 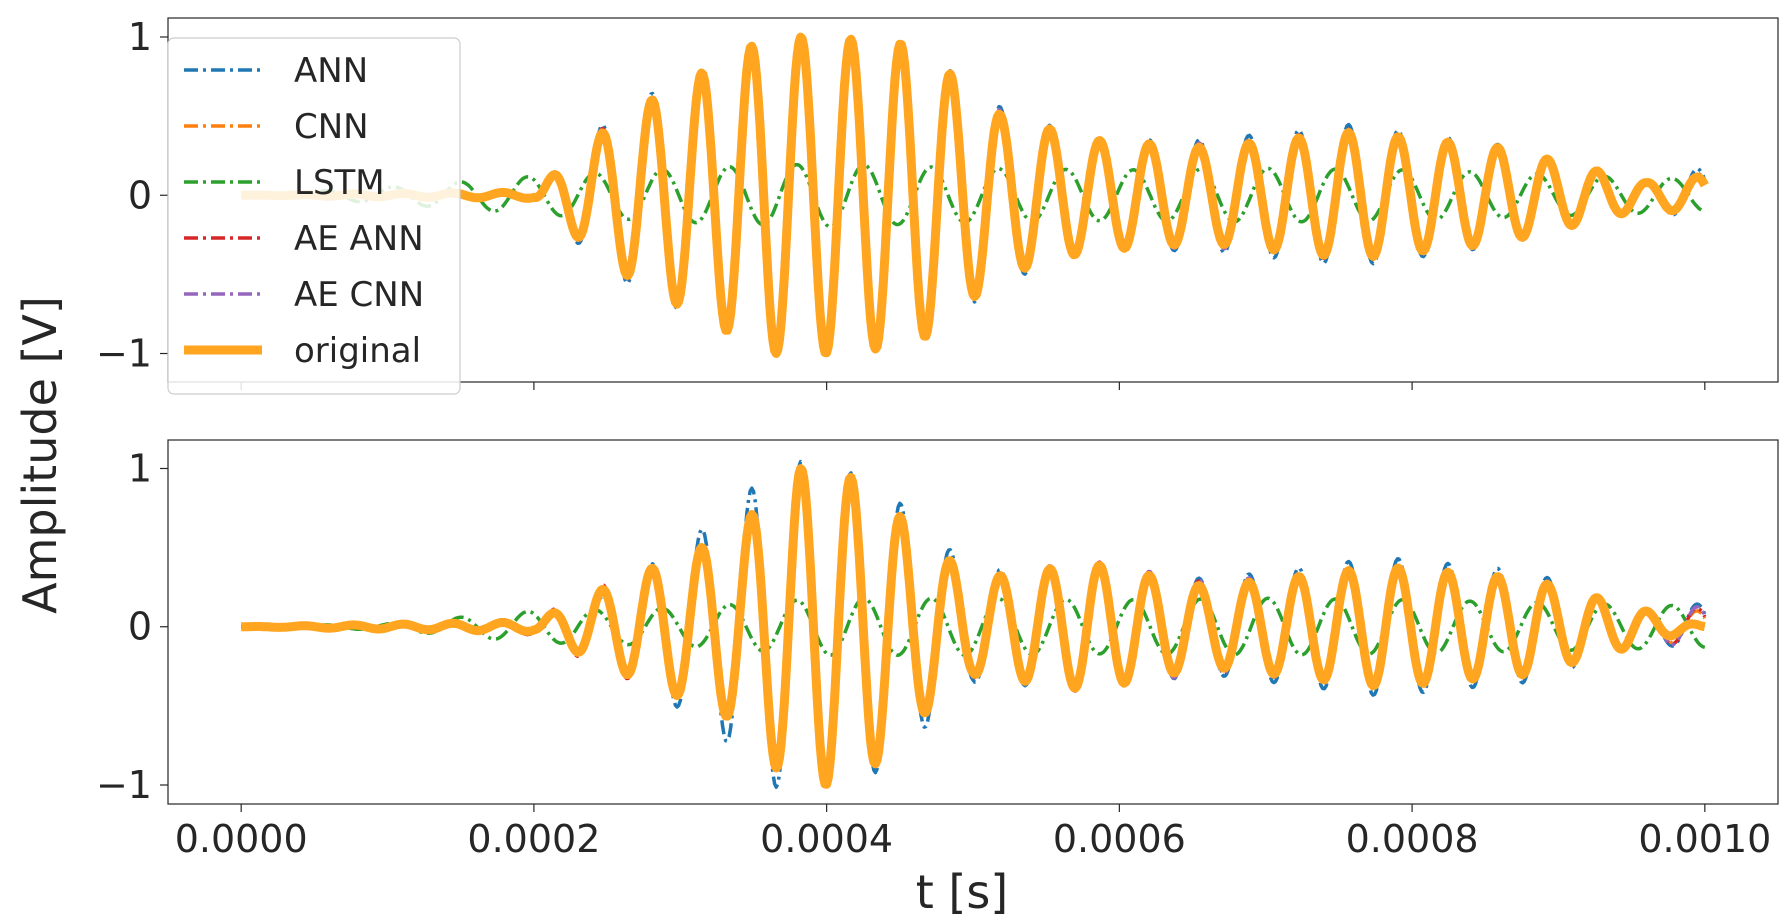 What do you see at coordinates (1119, 839) in the screenshot?
I see `x-tick-label: 0.0006` at bounding box center [1119, 839].